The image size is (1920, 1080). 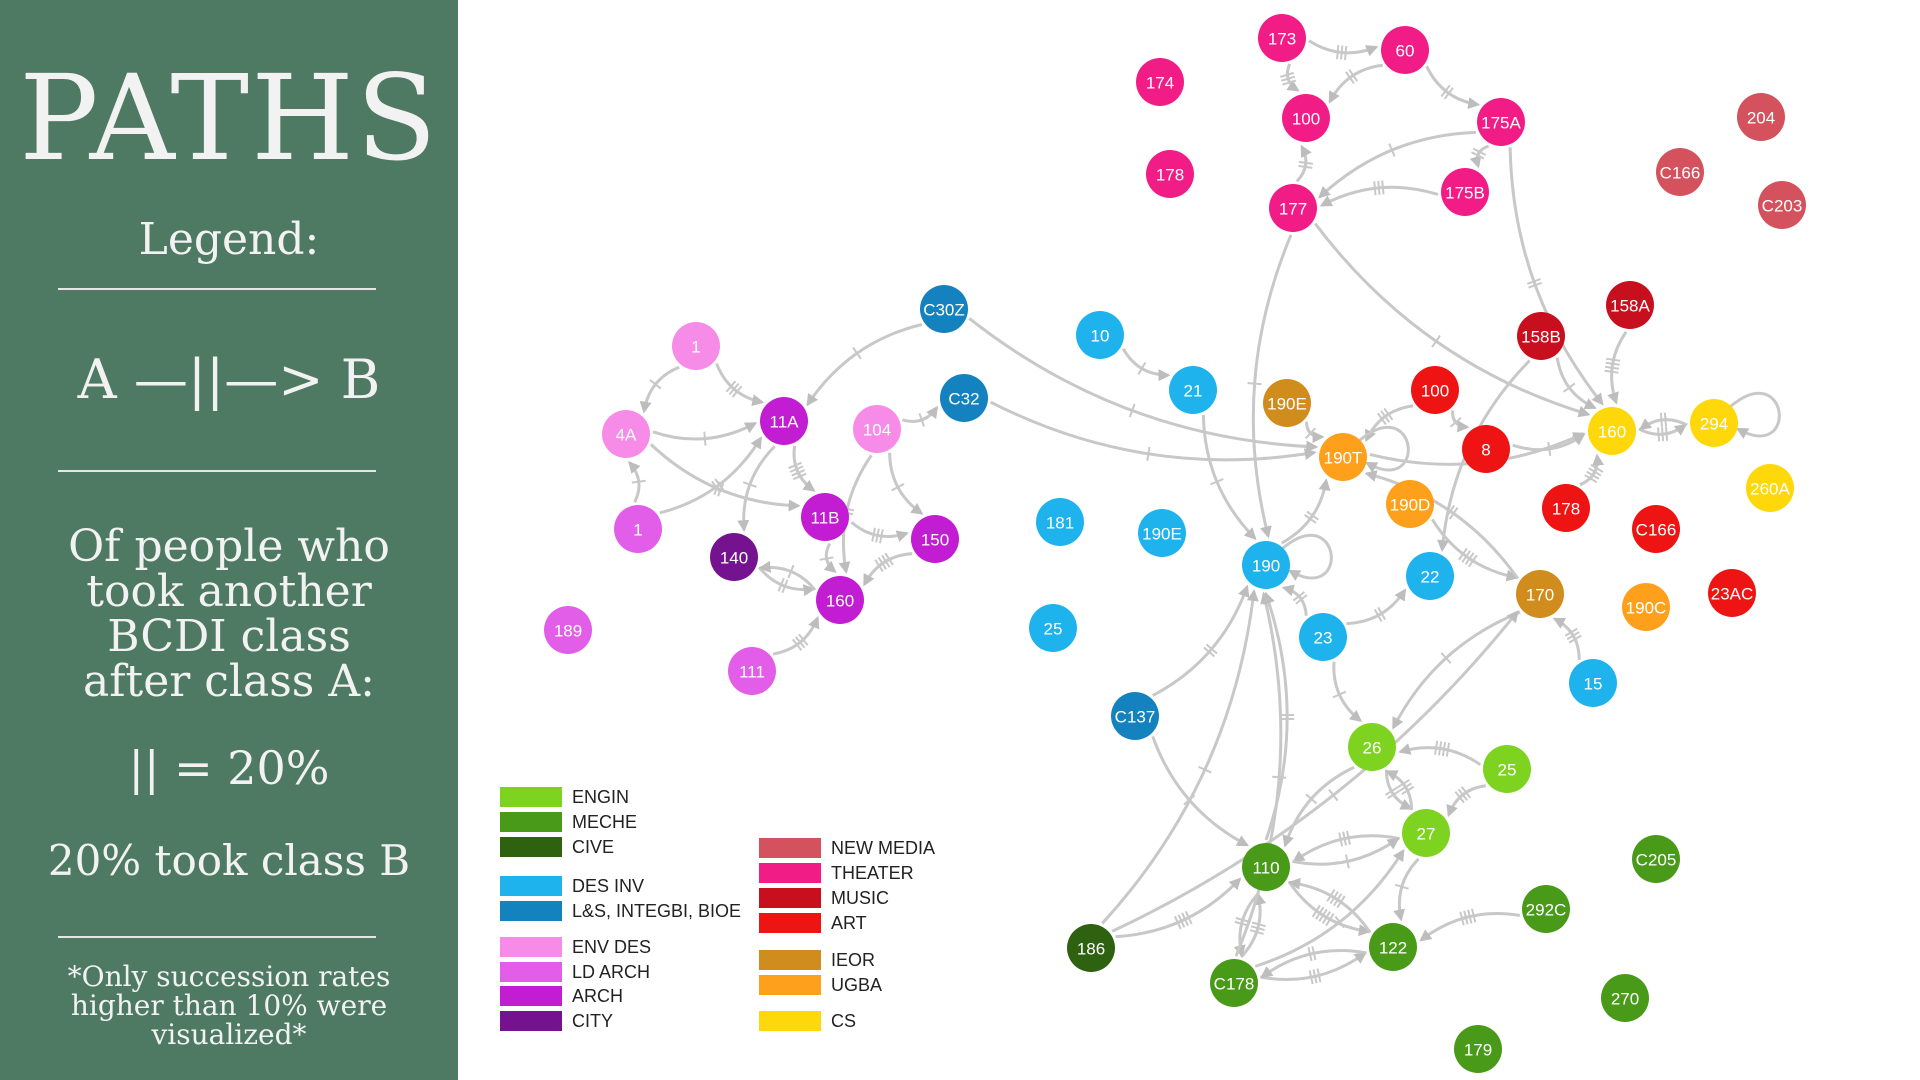 I want to click on node-label: C205, so click(x=1656, y=860).